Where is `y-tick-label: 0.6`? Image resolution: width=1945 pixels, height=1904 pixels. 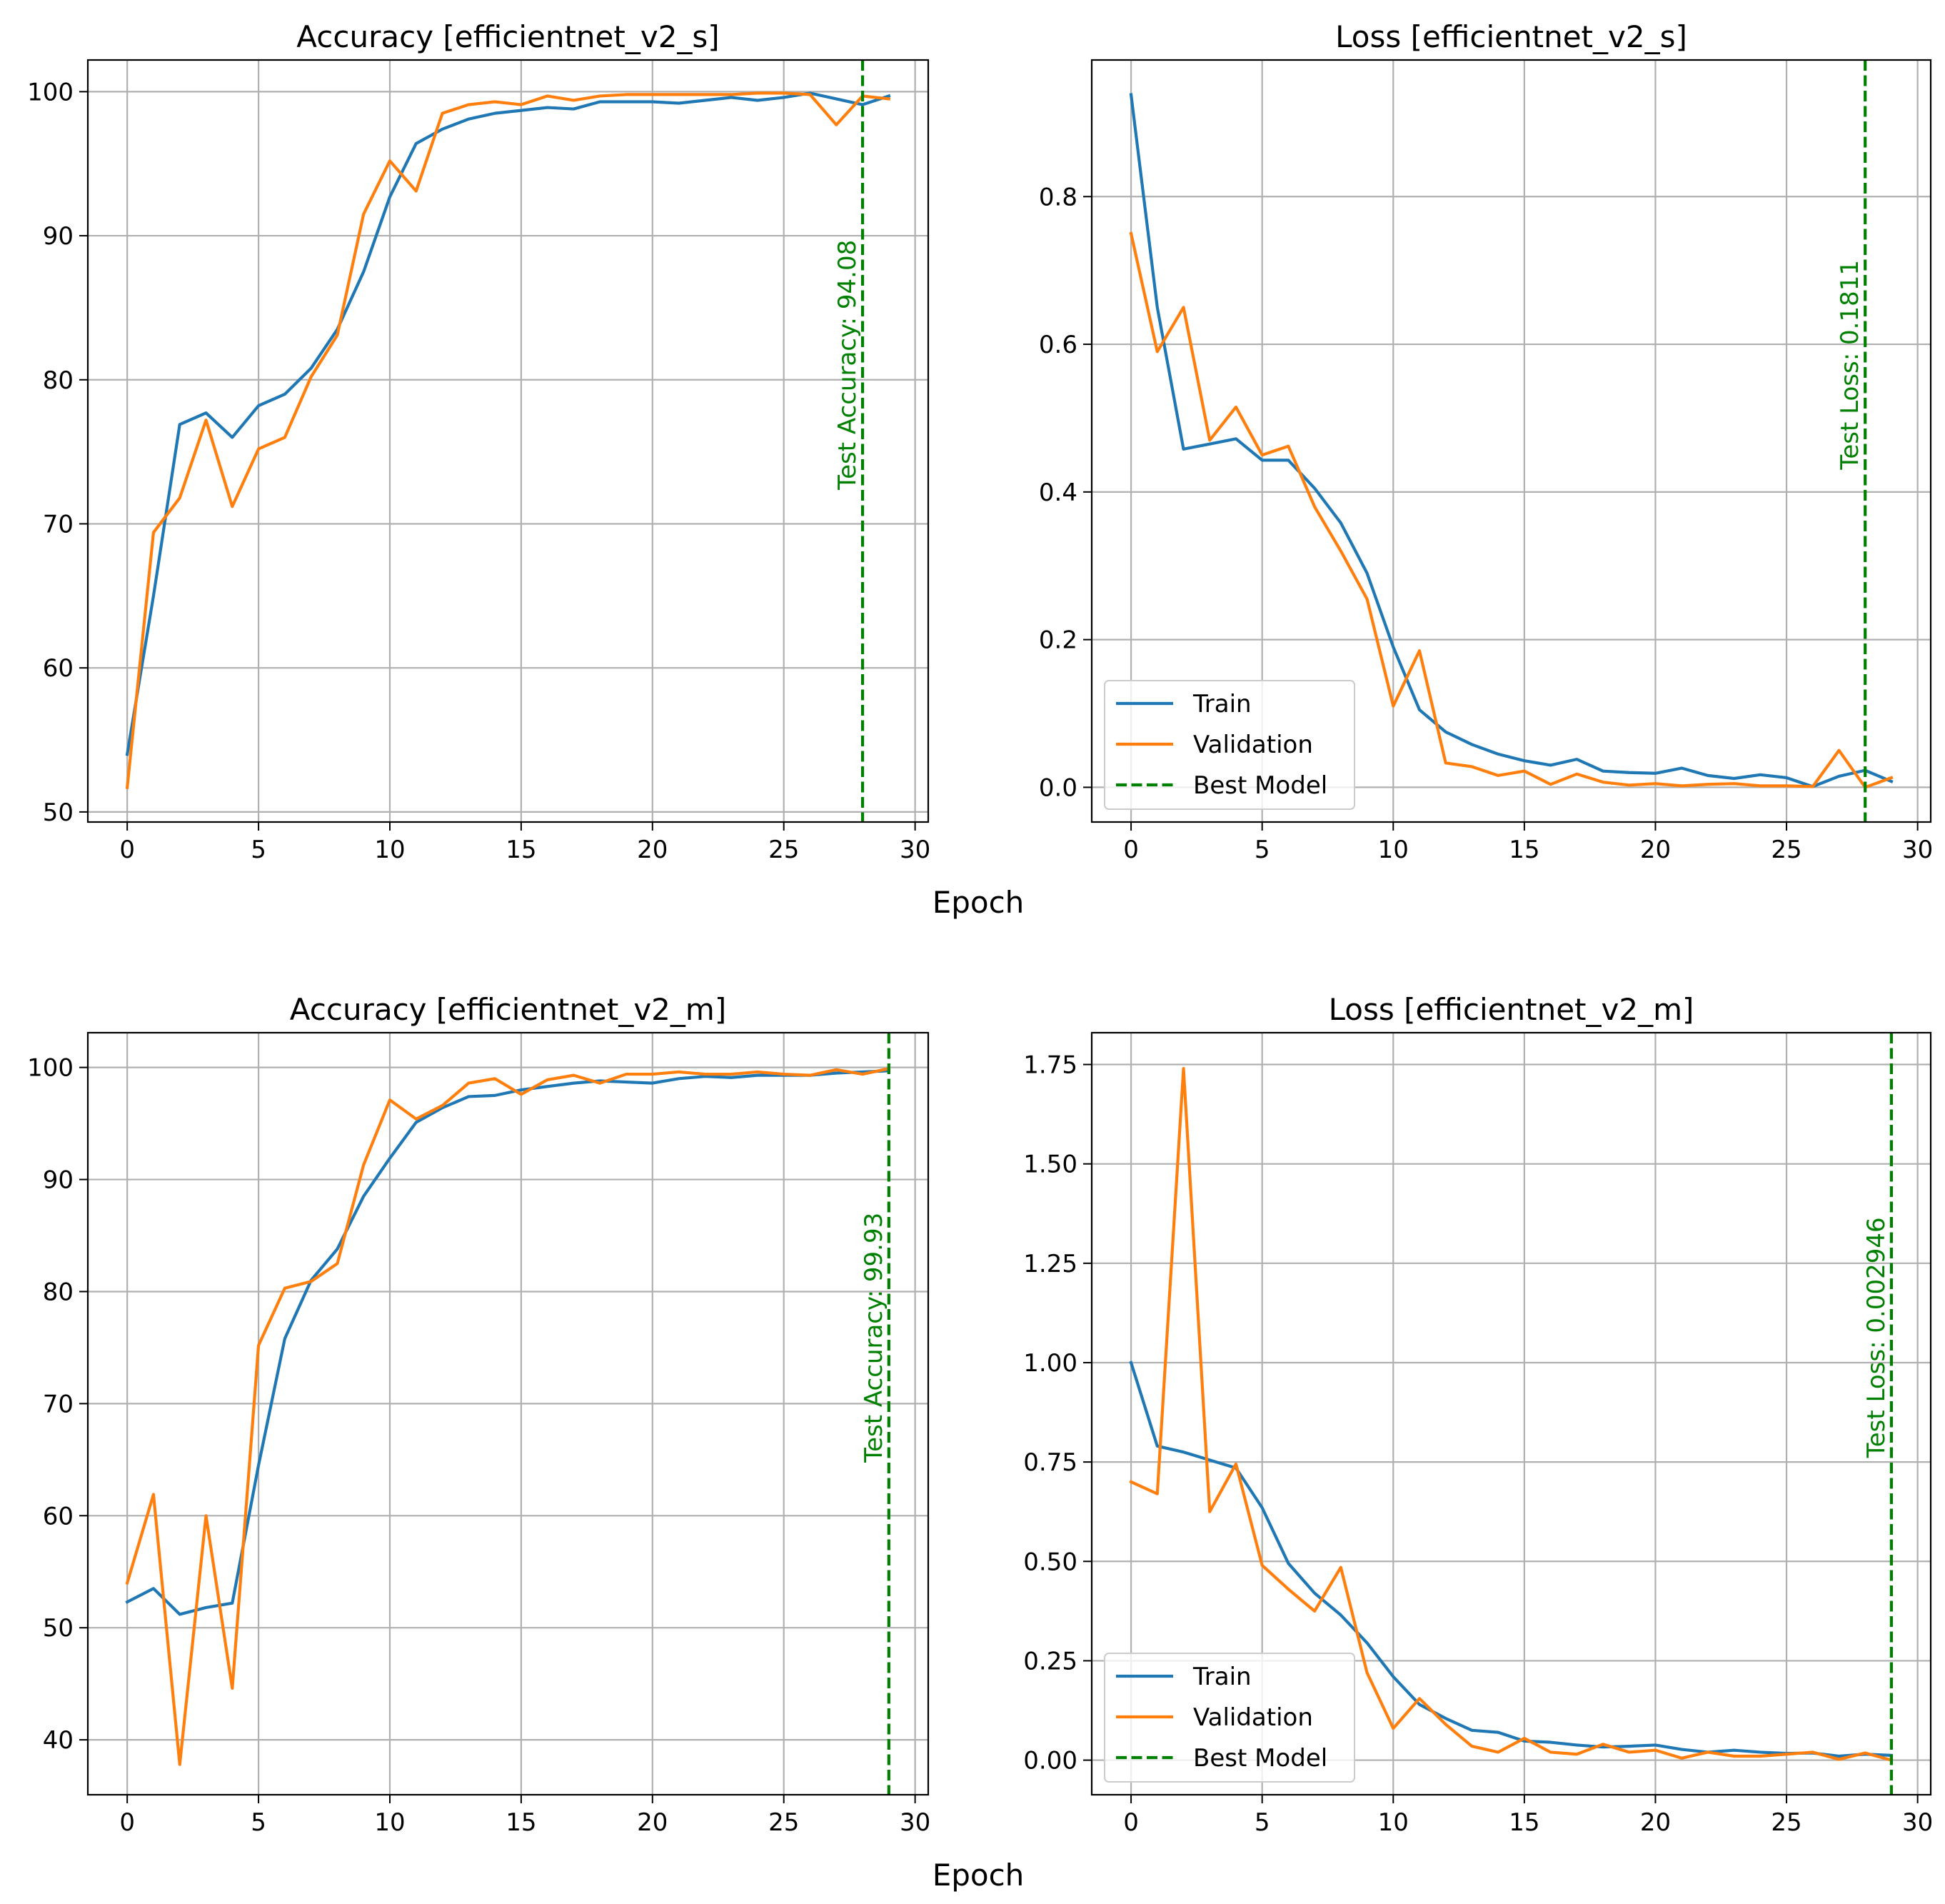 y-tick-label: 0.6 is located at coordinates (1058, 345).